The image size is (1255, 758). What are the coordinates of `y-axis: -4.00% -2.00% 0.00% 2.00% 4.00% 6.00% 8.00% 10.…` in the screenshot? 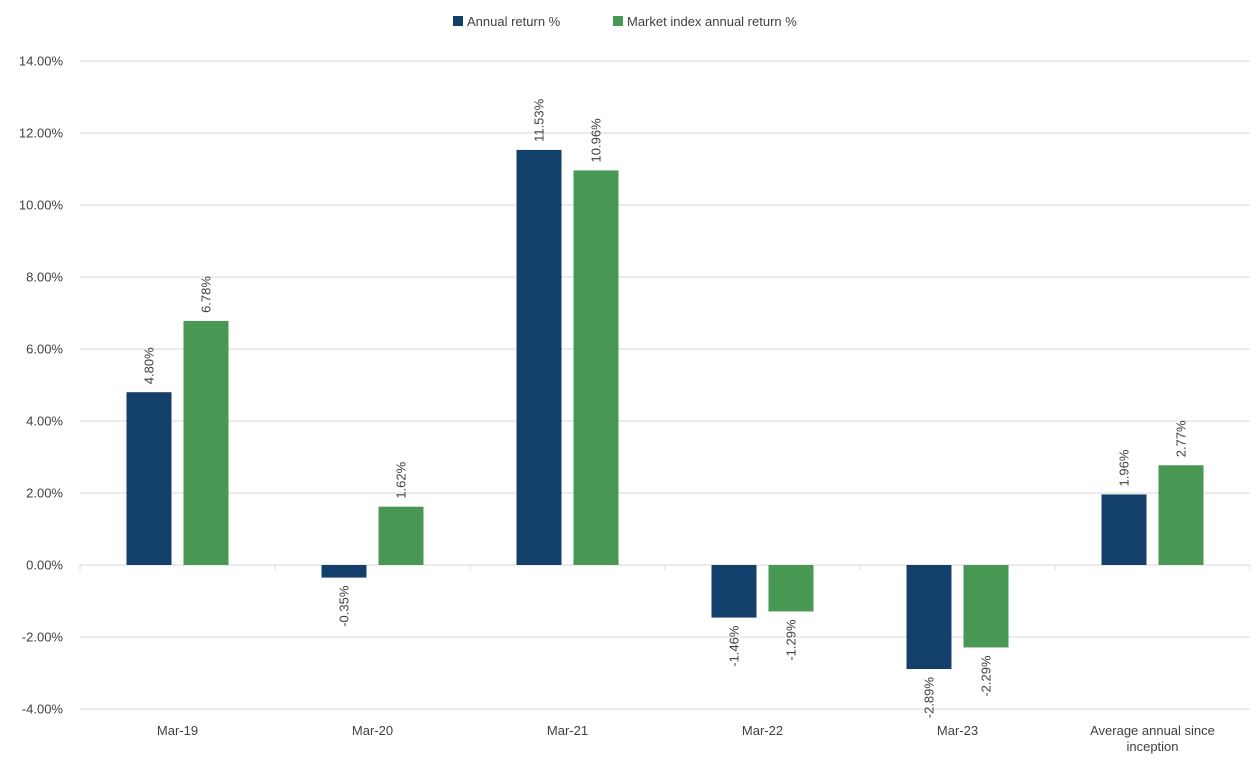 It's located at (41, 385).